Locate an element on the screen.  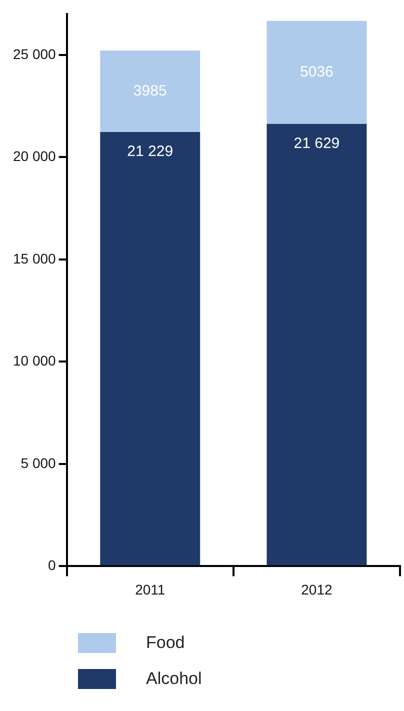
data-label: 5036 is located at coordinates (317, 71).